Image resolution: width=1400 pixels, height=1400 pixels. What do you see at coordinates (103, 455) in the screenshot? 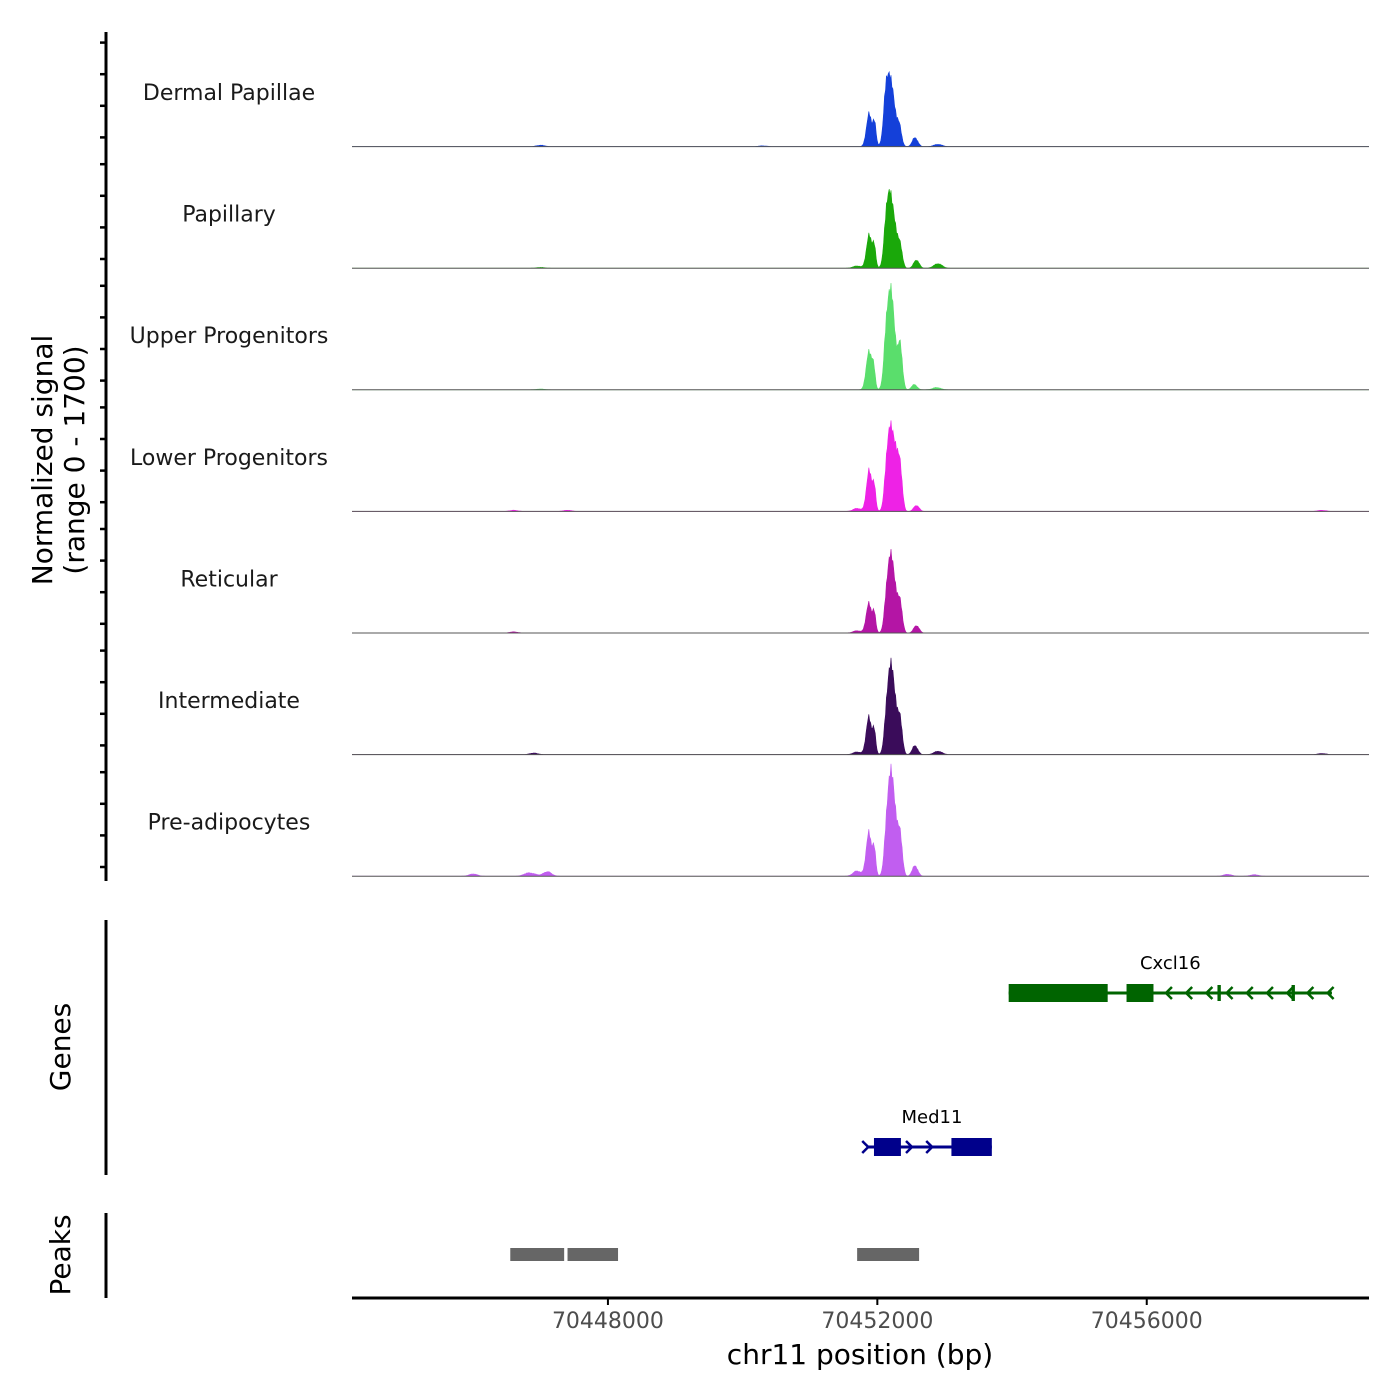
I see `coverage-y-ticks` at bounding box center [103, 455].